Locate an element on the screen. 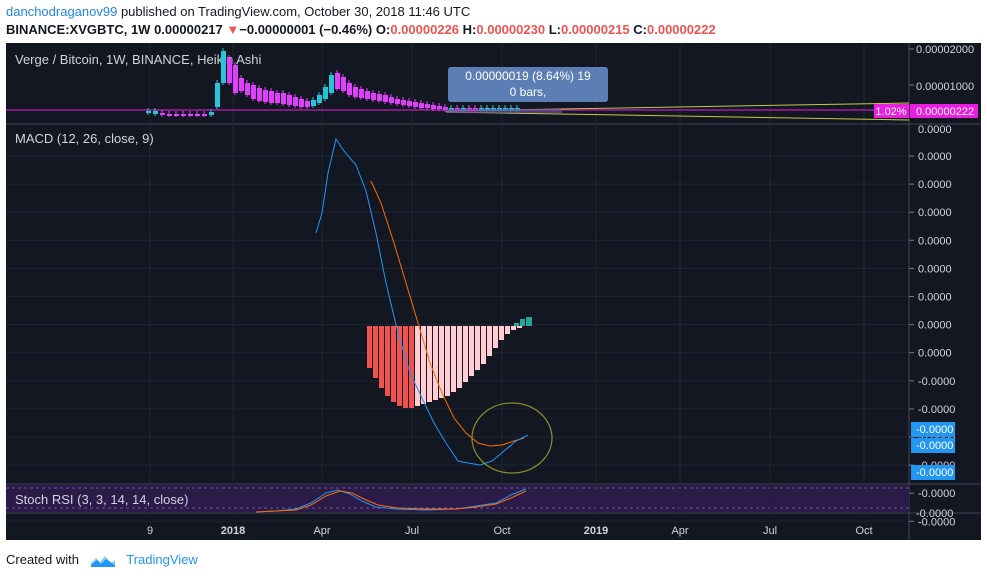  tradingview-link: TradingView is located at coordinates (162, 559).